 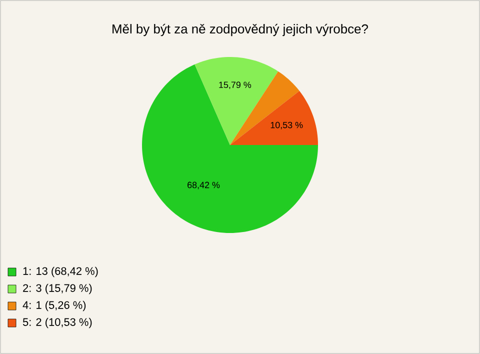 I want to click on legend-label: 5: 2 (10,53 %), so click(x=57, y=323).